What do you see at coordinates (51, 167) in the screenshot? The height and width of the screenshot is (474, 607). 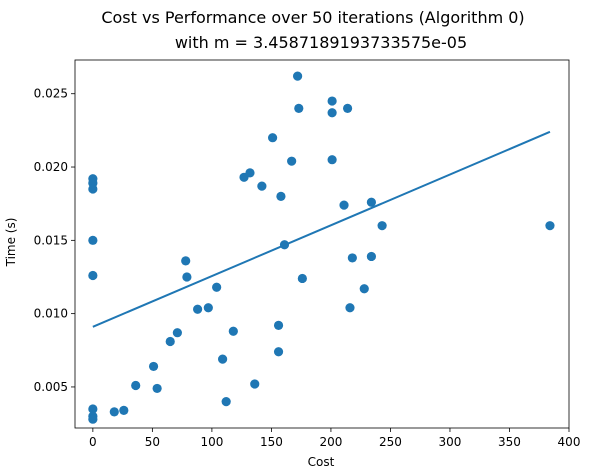 I see `y-tick-label: 0.020` at bounding box center [51, 167].